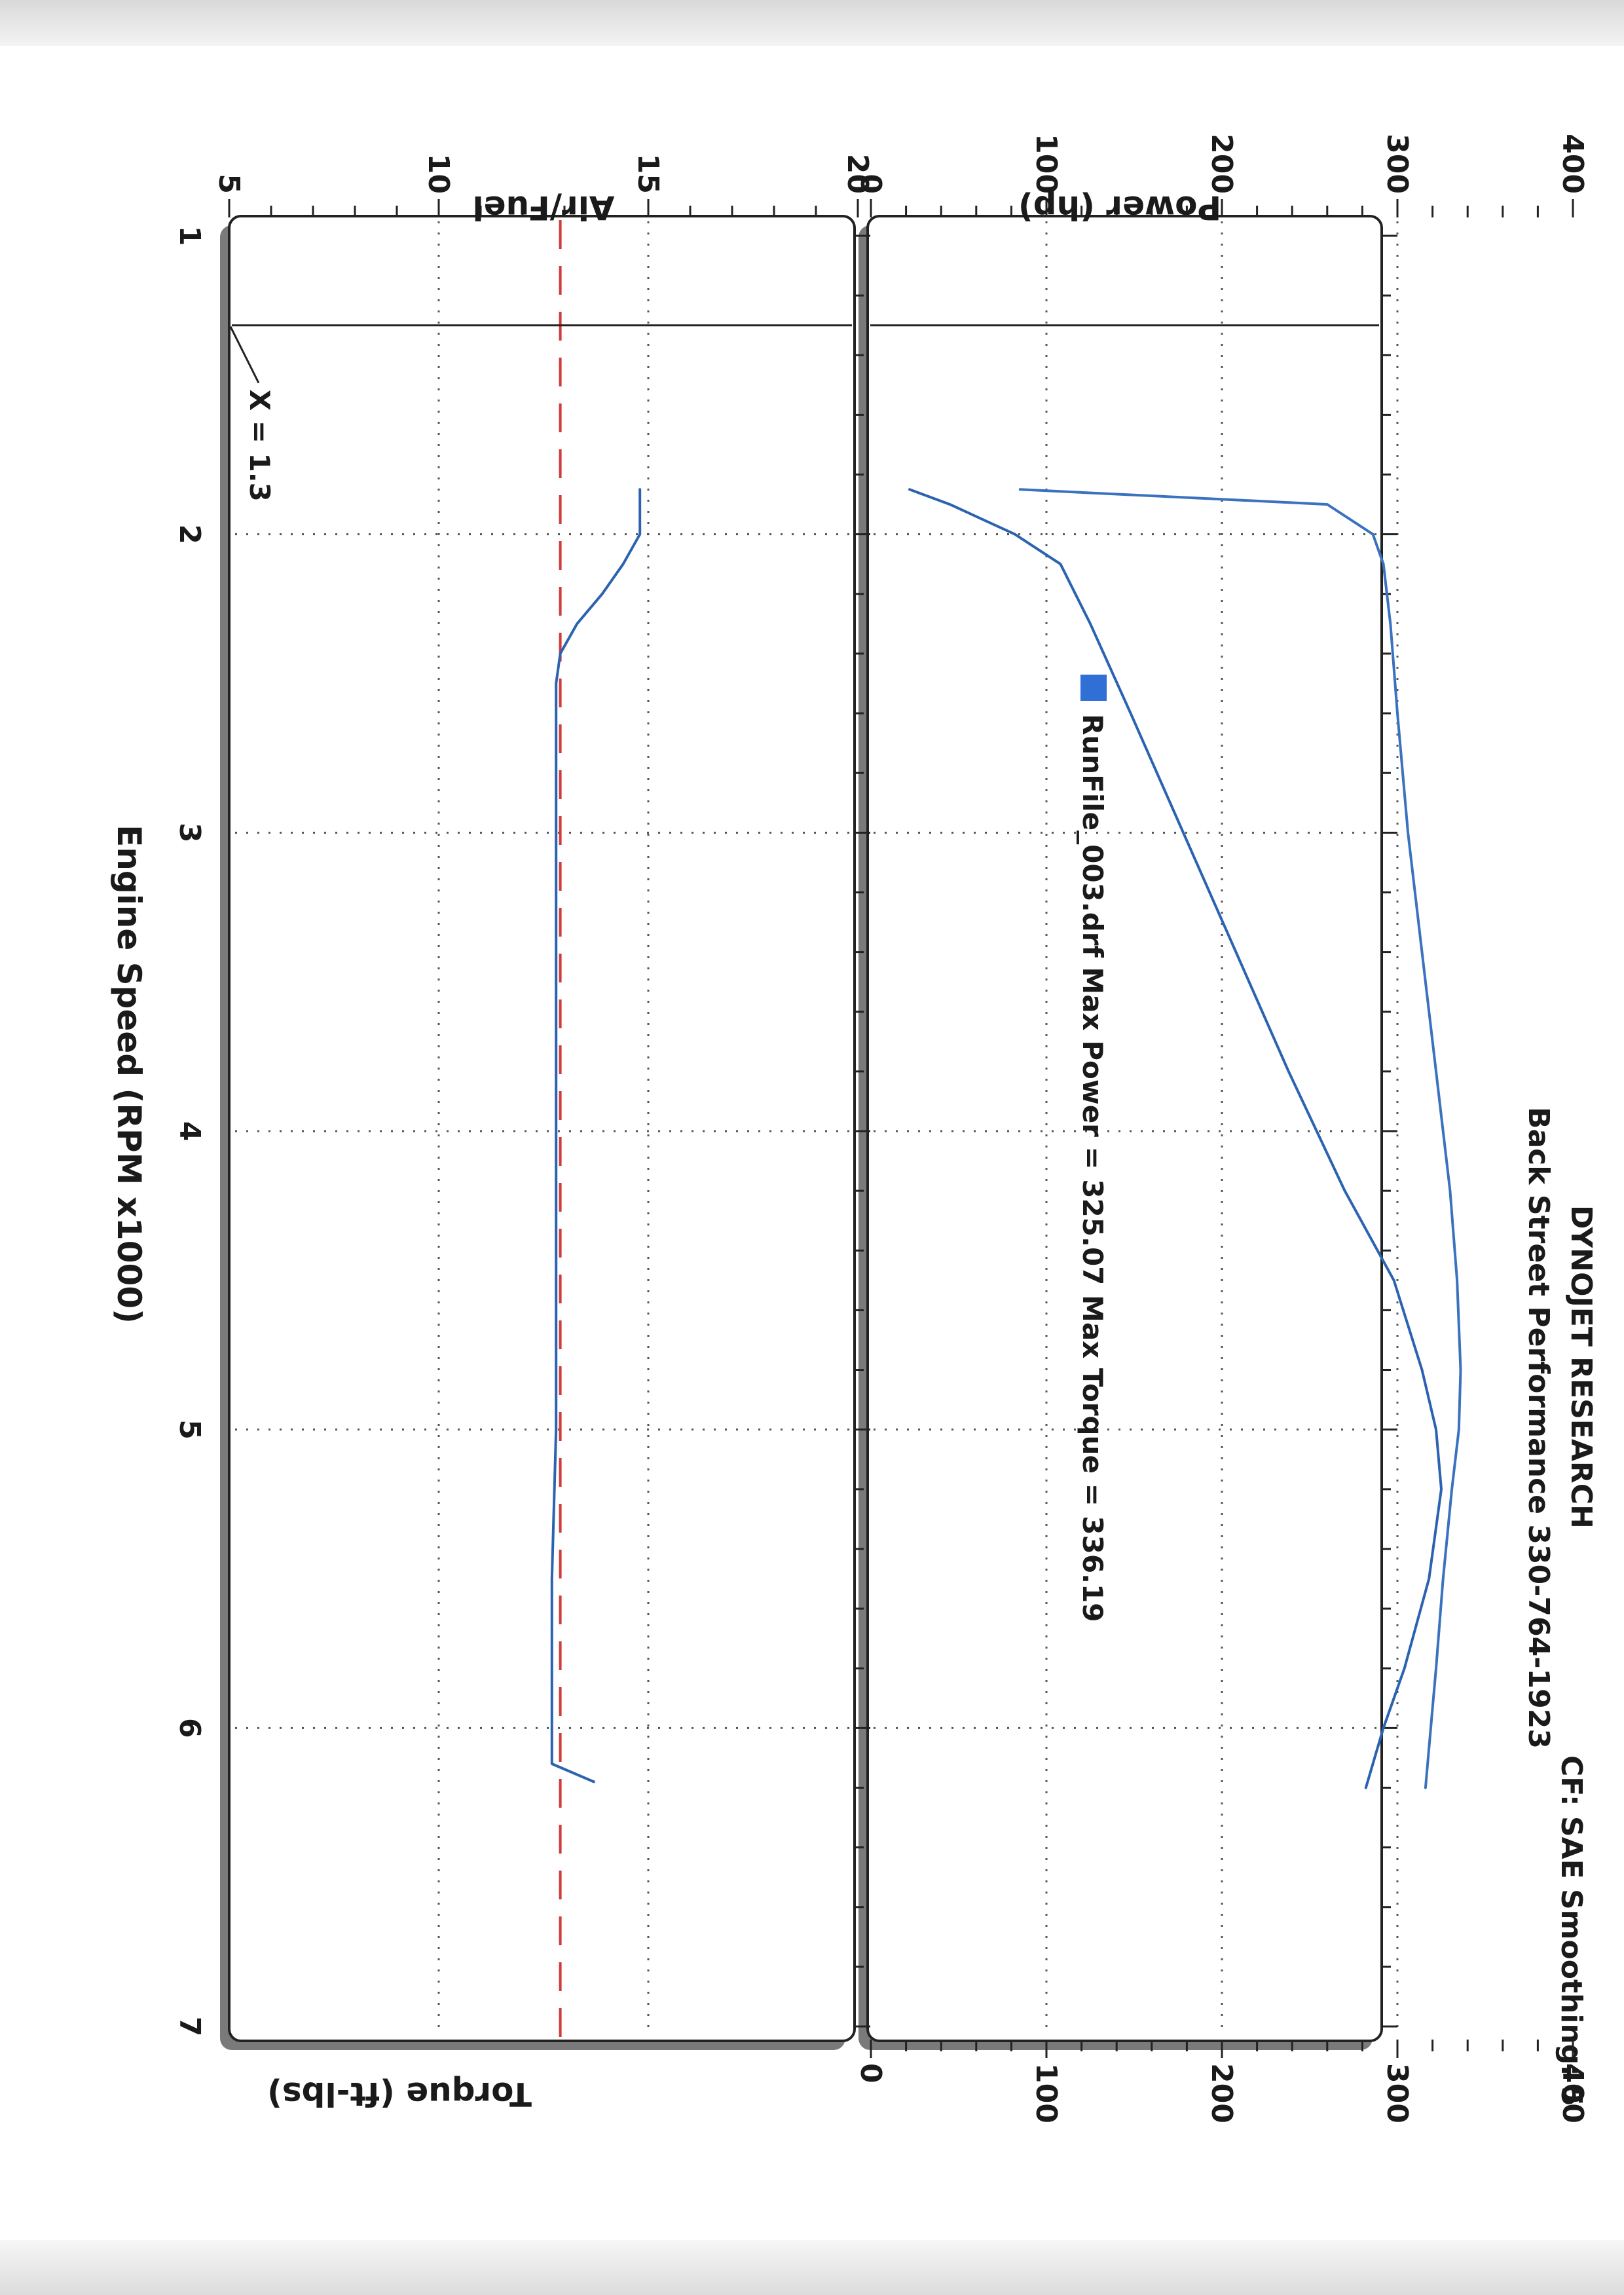 This screenshot has width=1624, height=2295. I want to click on y-tick-label: 0, so click(870, 184).